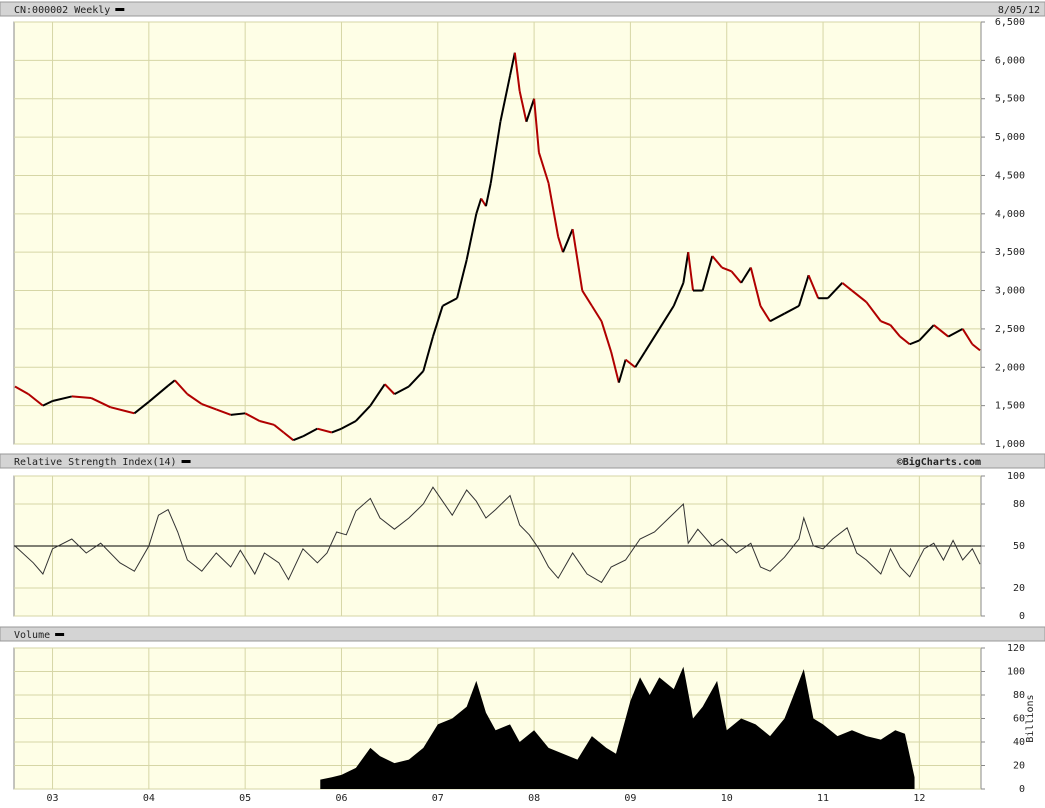 Image resolution: width=1045 pixels, height=808 pixels. What do you see at coordinates (245, 798) in the screenshot?
I see `x-tick-label: 05` at bounding box center [245, 798].